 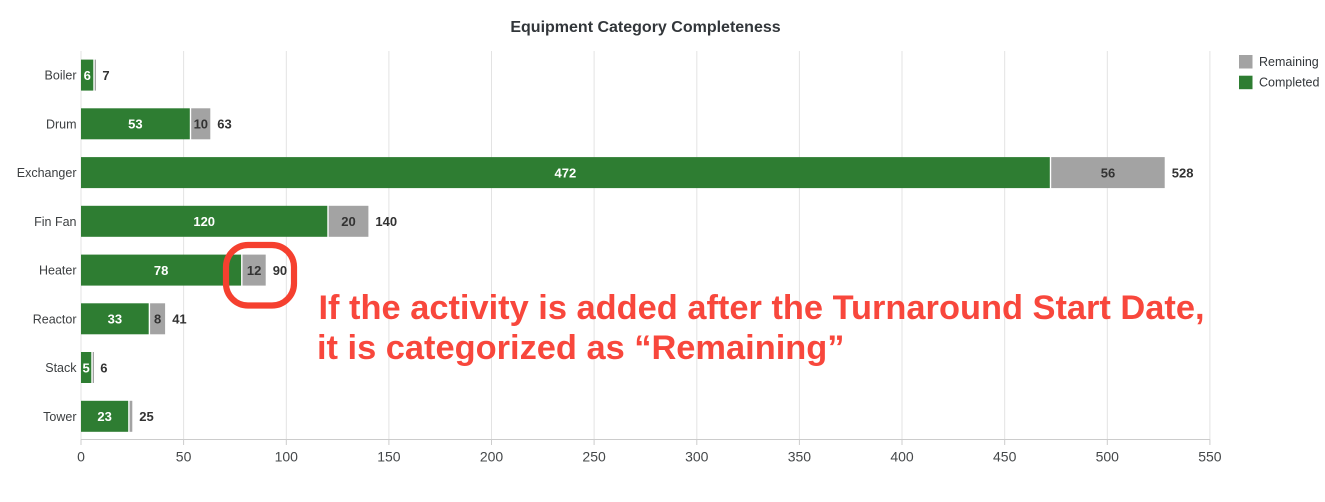 I want to click on svg-text: Tower, so click(x=59, y=417).